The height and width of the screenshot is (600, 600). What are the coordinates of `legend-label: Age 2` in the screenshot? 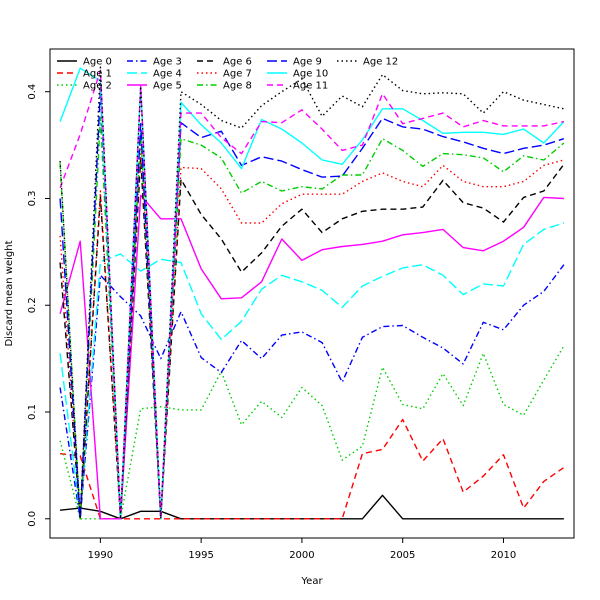 It's located at (97, 86).